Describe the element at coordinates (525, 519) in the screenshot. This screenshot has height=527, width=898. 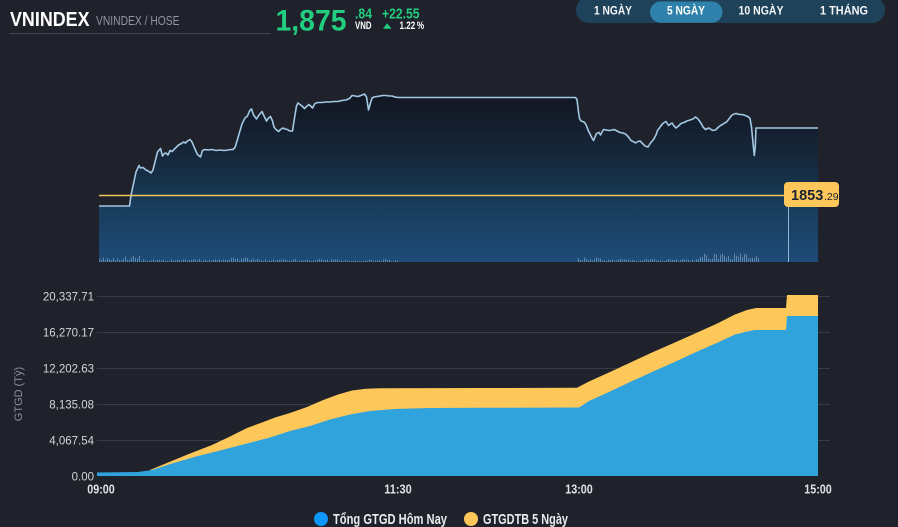
I see `svg-text: GTGDTB 5 Ngày` at that location.